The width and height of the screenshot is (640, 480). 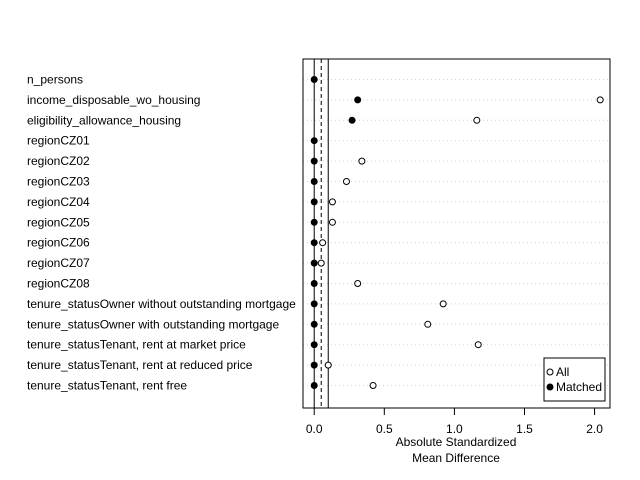 What do you see at coordinates (58, 284) in the screenshot?
I see `row-label: regionCZ08` at bounding box center [58, 284].